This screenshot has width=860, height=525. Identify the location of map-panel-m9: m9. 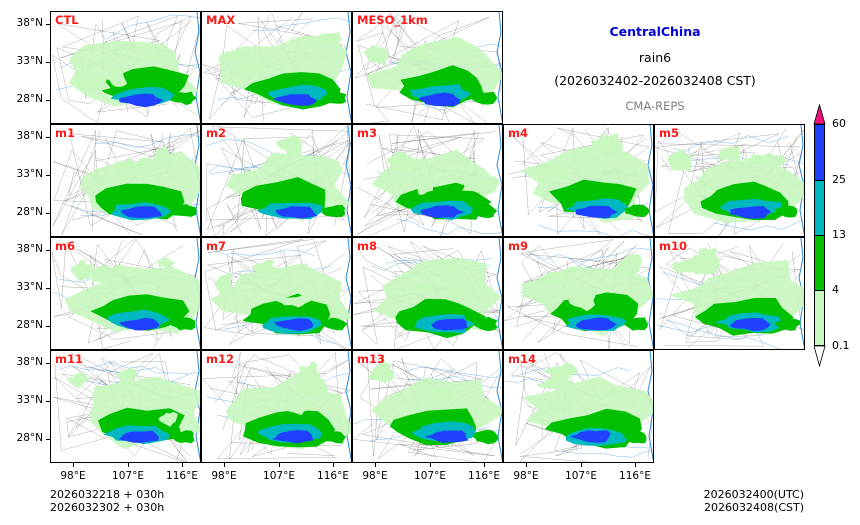
(578, 293).